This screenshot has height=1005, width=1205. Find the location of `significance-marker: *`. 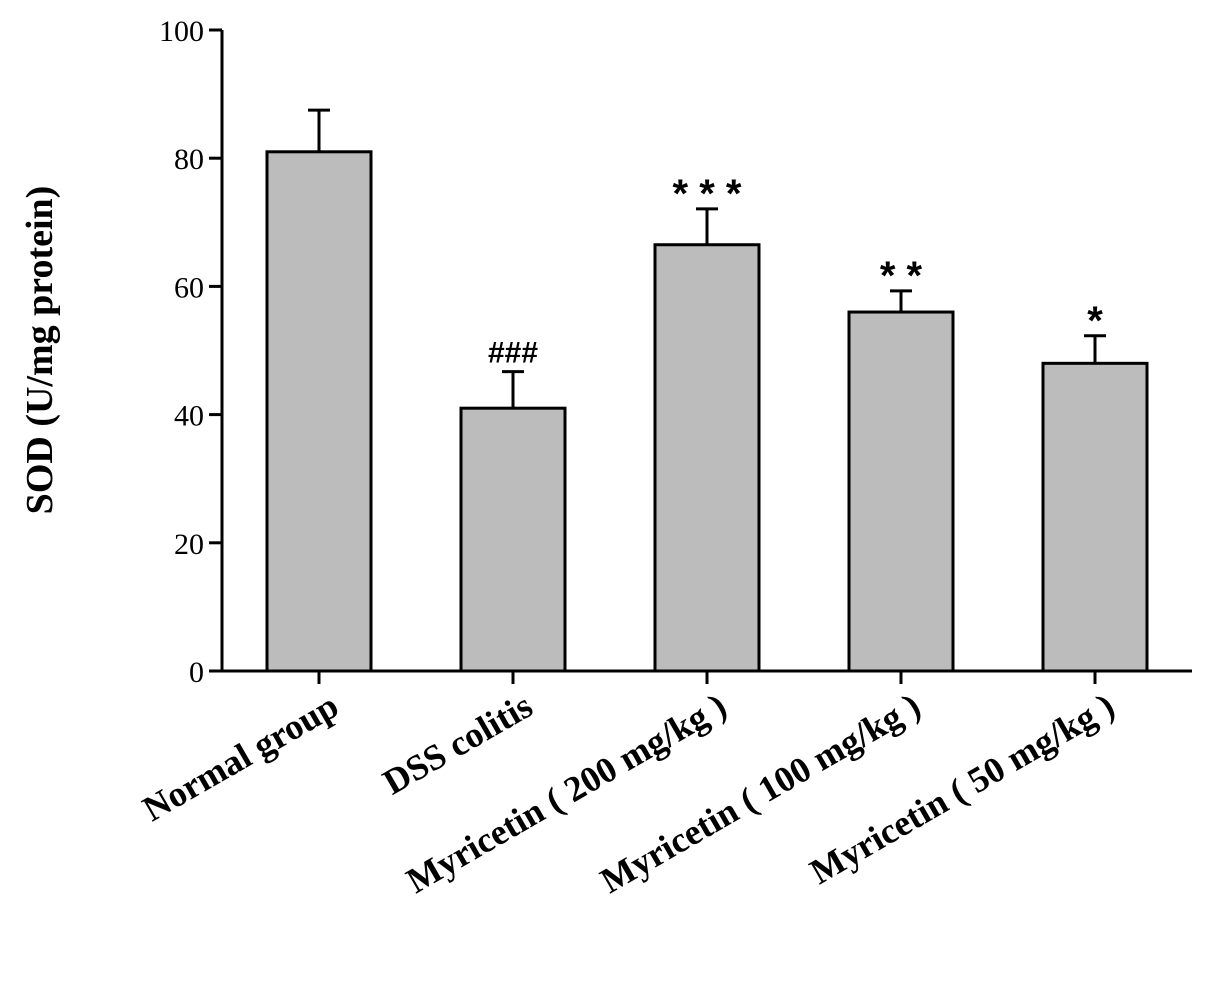

significance-marker: * is located at coordinates (1095, 321).